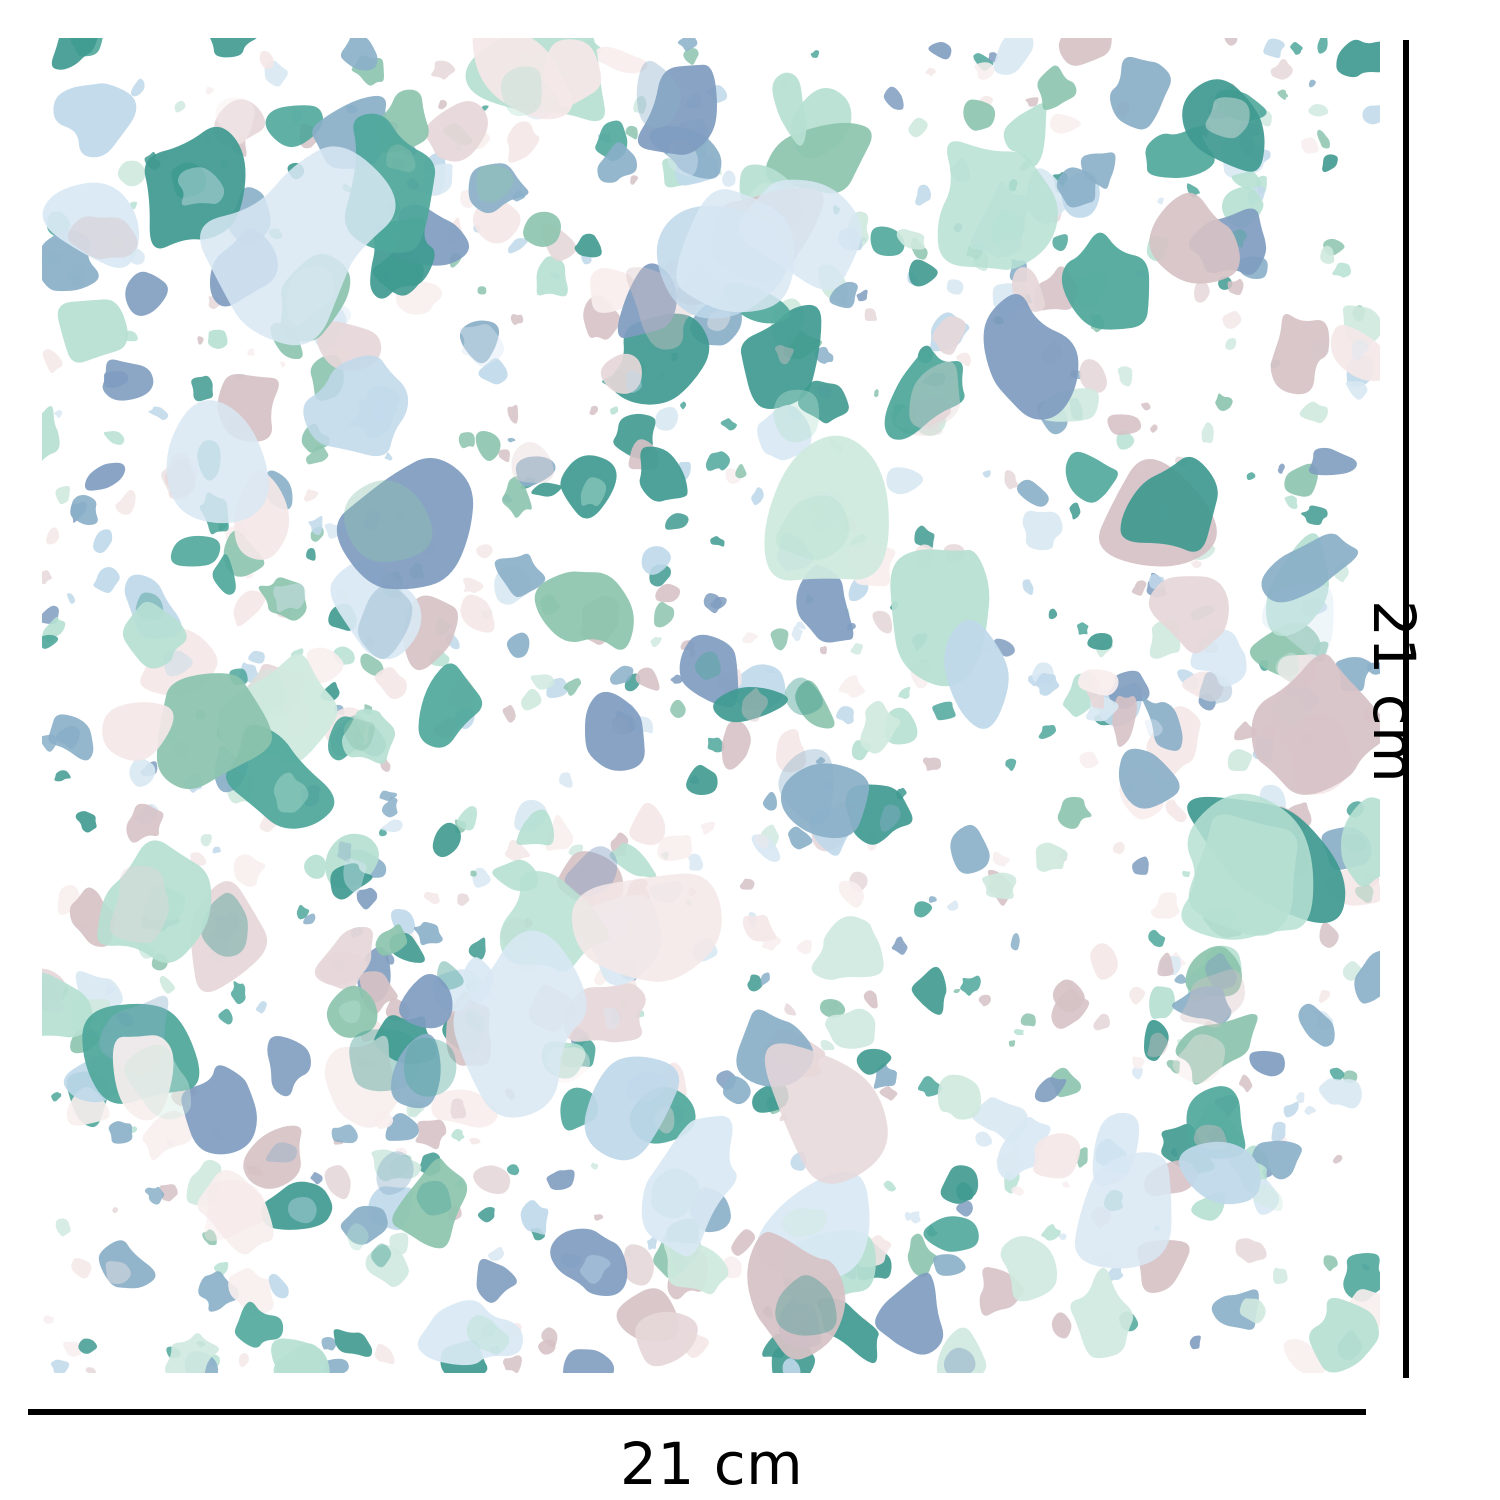  What do you see at coordinates (1406, 709) in the screenshot?
I see `vertical-dimension-rule` at bounding box center [1406, 709].